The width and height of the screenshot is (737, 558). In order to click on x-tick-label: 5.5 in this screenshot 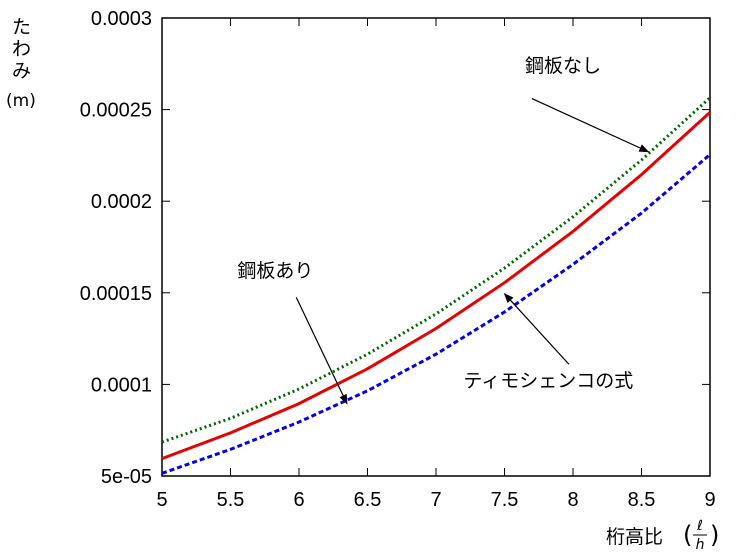, I will do `click(231, 500)`.